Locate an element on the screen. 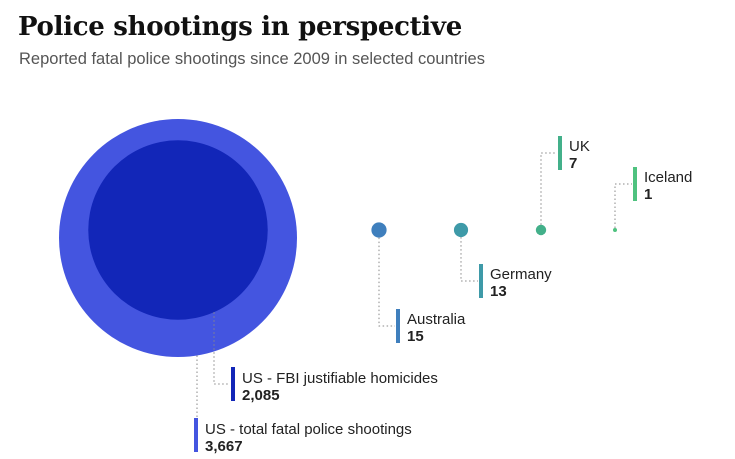  bubble-australia is located at coordinates (379, 230).